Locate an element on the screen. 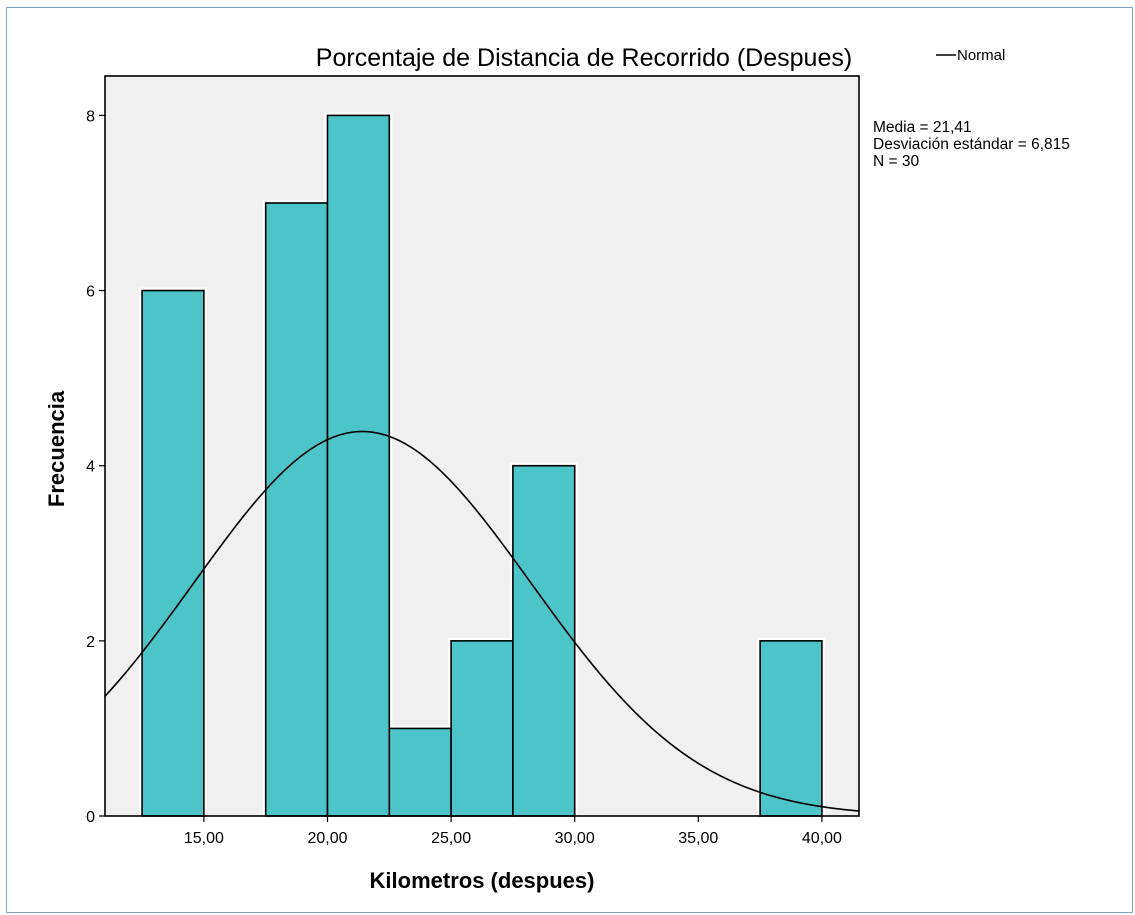 The width and height of the screenshot is (1135, 915). y-axis-title: Frecuencia is located at coordinates (56, 448).